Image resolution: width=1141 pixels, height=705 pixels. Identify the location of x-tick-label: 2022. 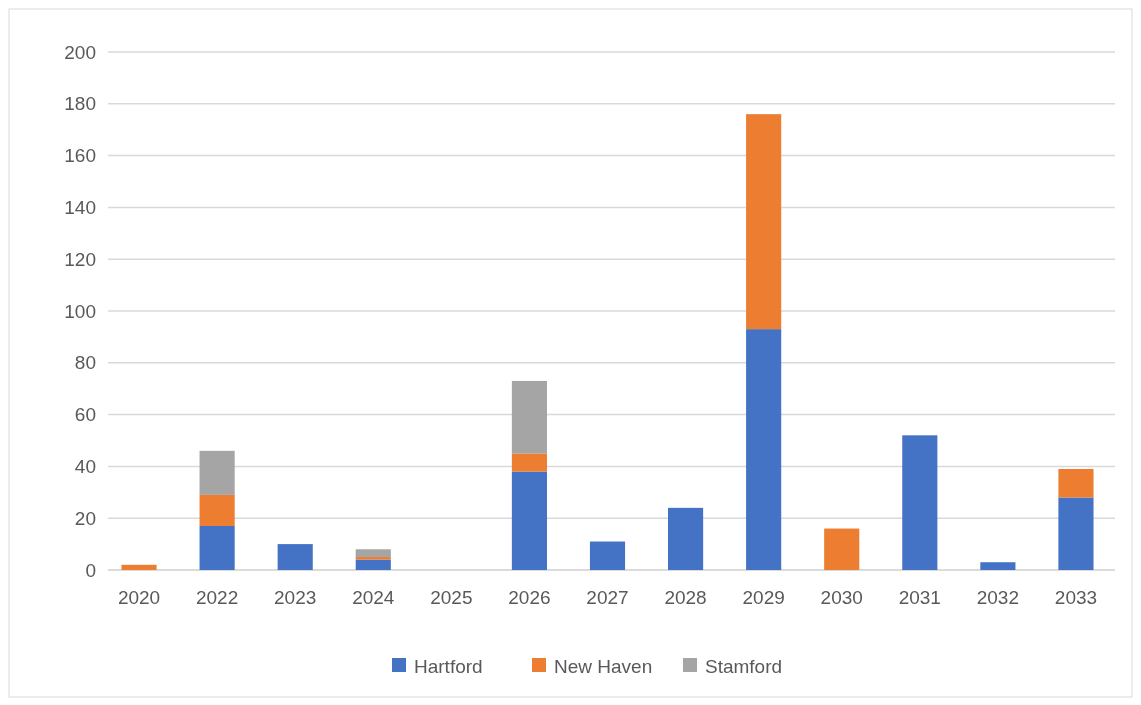
(217, 597).